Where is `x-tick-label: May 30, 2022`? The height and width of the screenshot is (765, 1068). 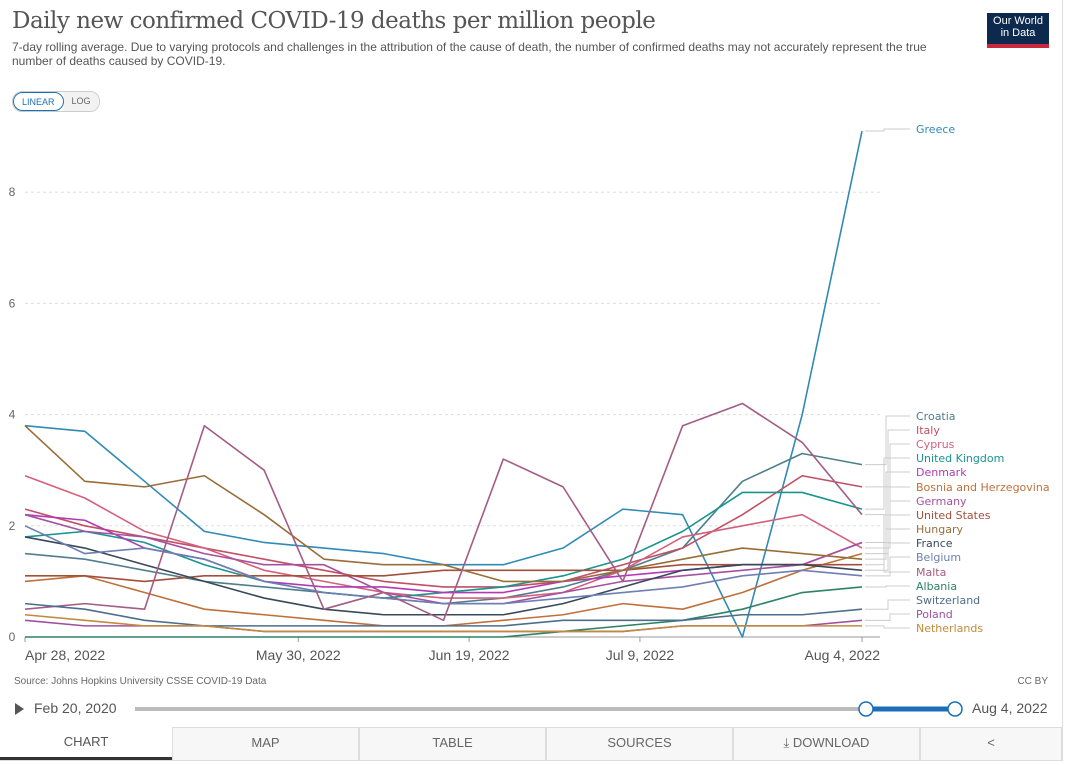
x-tick-label: May 30, 2022 is located at coordinates (298, 655).